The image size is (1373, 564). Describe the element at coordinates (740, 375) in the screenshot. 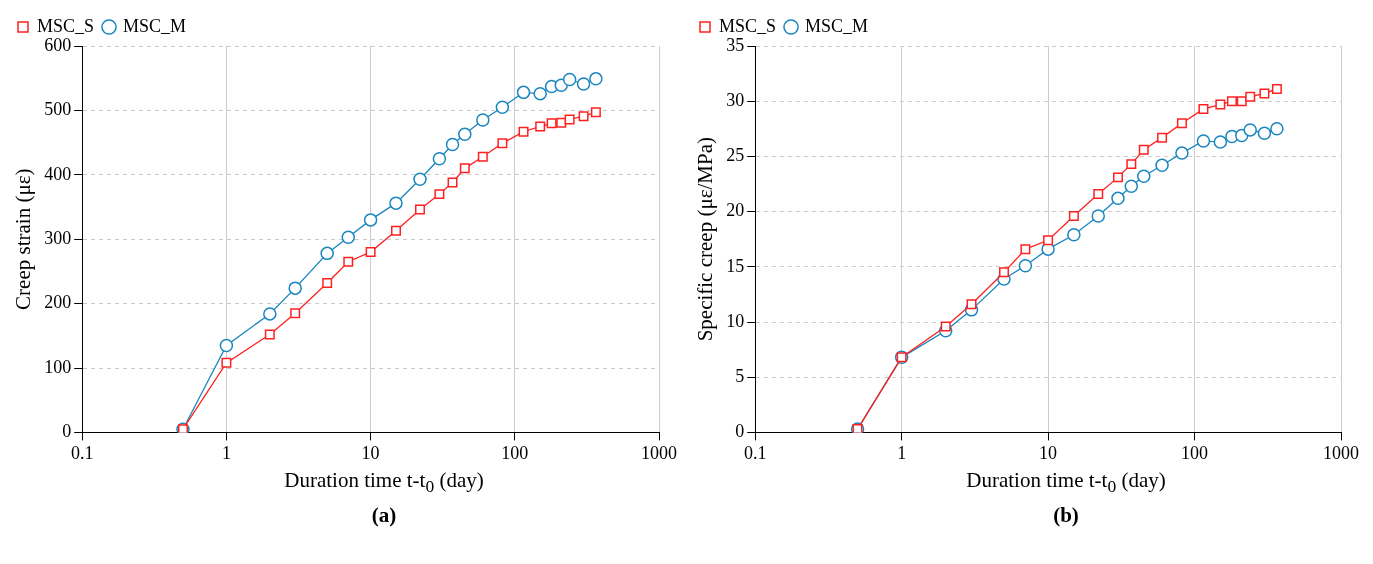

I see `y-tick-label: 5` at that location.